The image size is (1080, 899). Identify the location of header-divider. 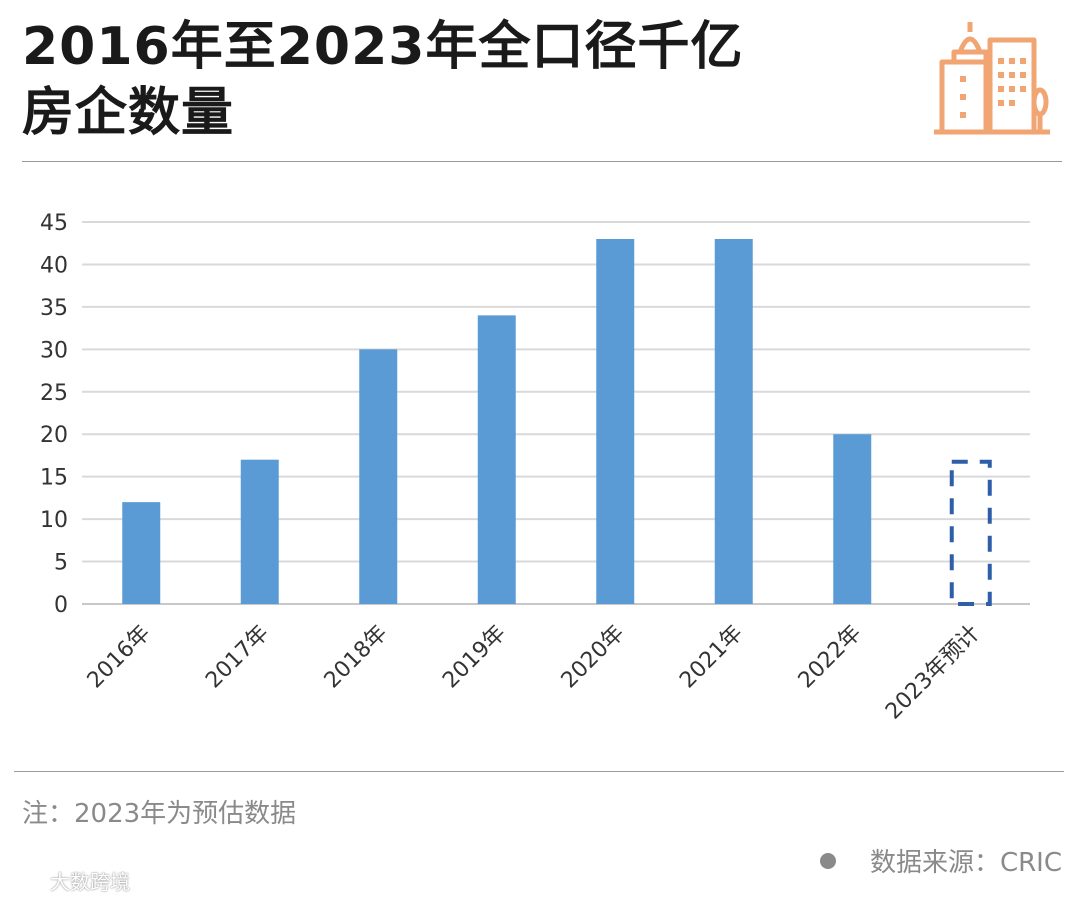
(542, 161).